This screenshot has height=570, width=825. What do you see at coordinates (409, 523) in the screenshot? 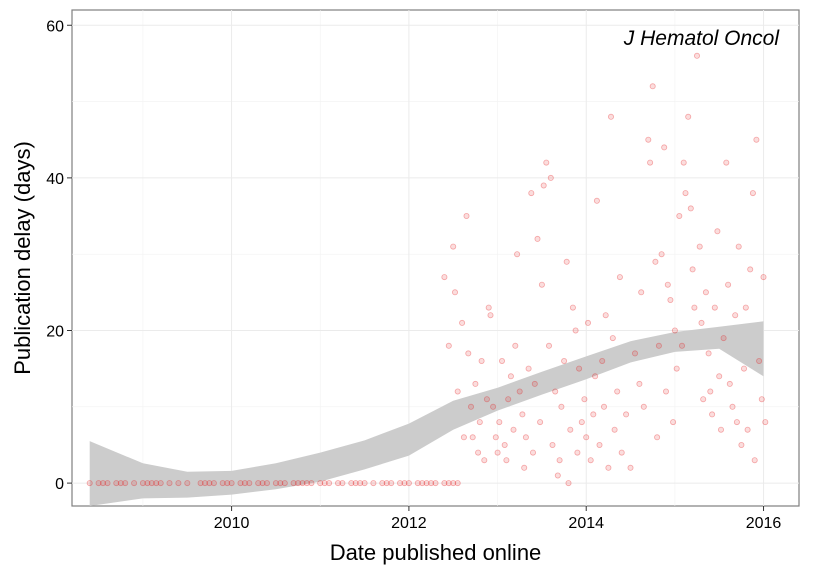
I see `x-tick-label: 2012` at bounding box center [409, 523].